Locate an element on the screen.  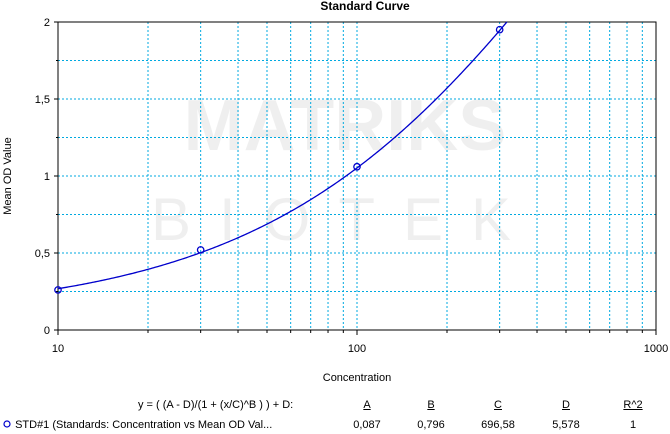
y-tick-label: 1 is located at coordinates (47, 177).